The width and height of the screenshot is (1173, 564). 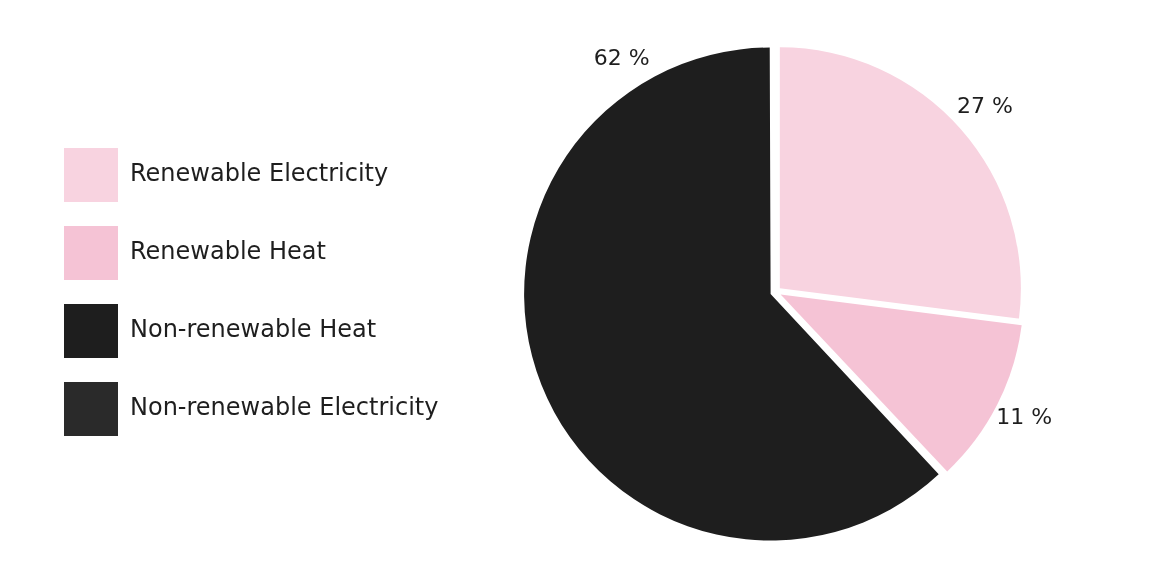 I want to click on data-label: 62 %, so click(x=621, y=58).